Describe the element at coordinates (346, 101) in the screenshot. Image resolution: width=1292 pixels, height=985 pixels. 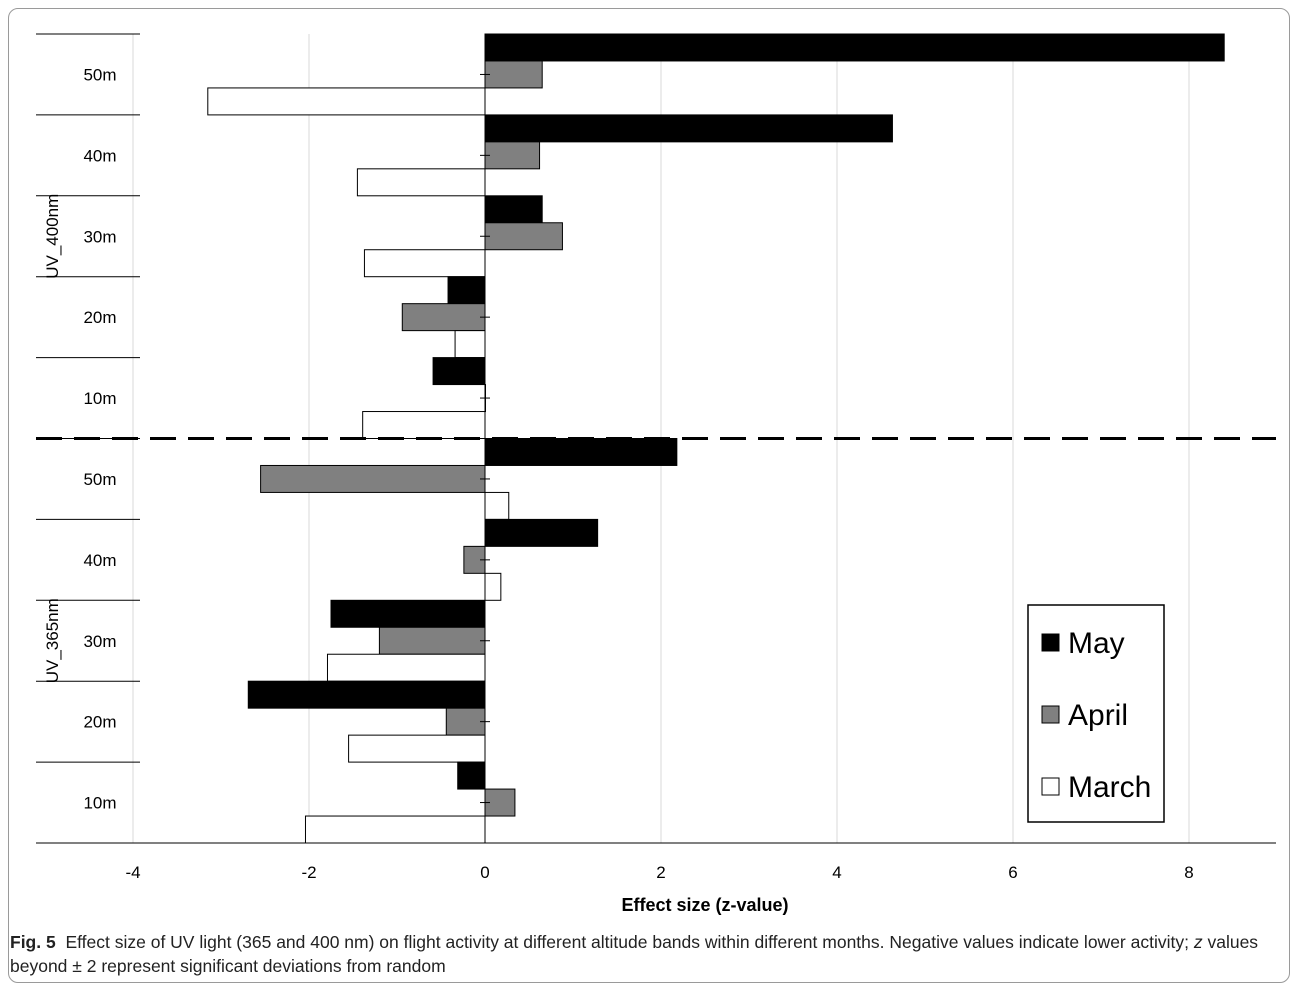
I see `bar-UV_400nm-50m-march` at that location.